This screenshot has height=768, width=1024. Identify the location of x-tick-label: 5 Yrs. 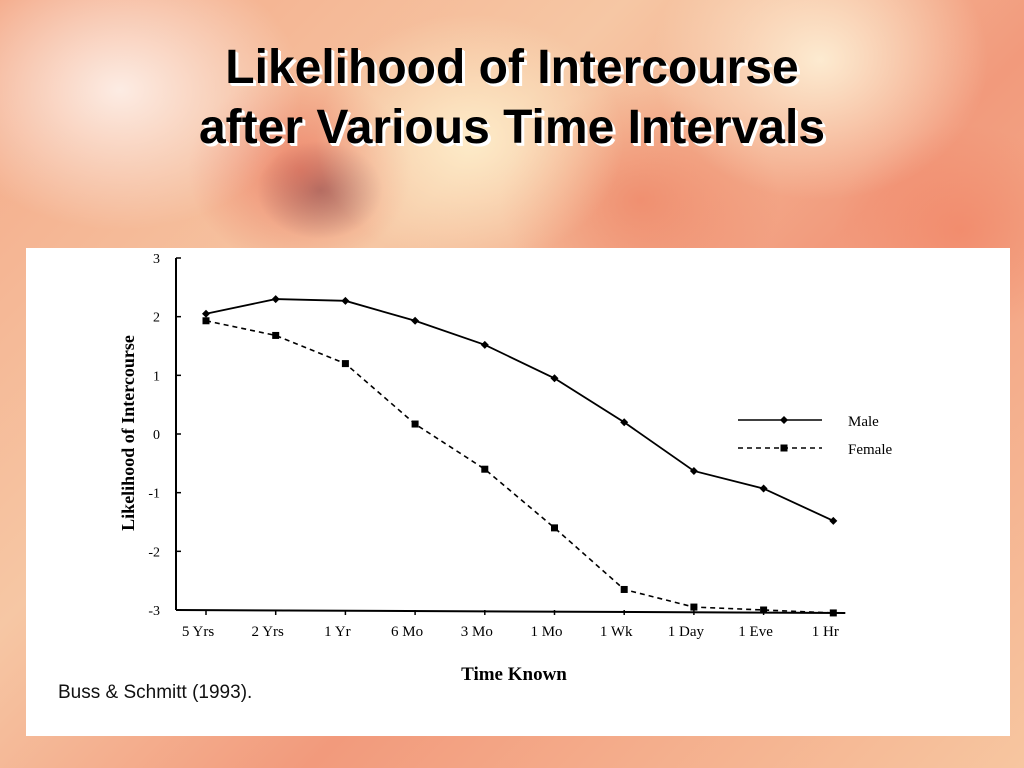
(198, 632).